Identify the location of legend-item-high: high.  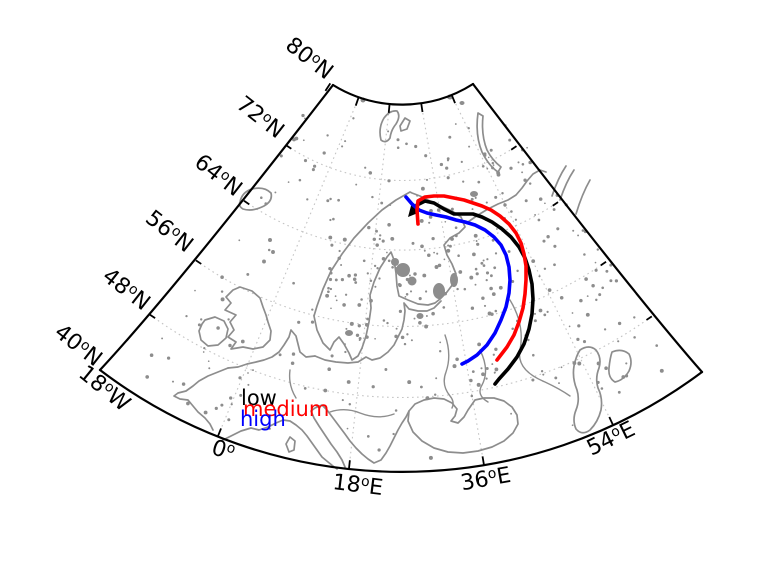
(263, 419).